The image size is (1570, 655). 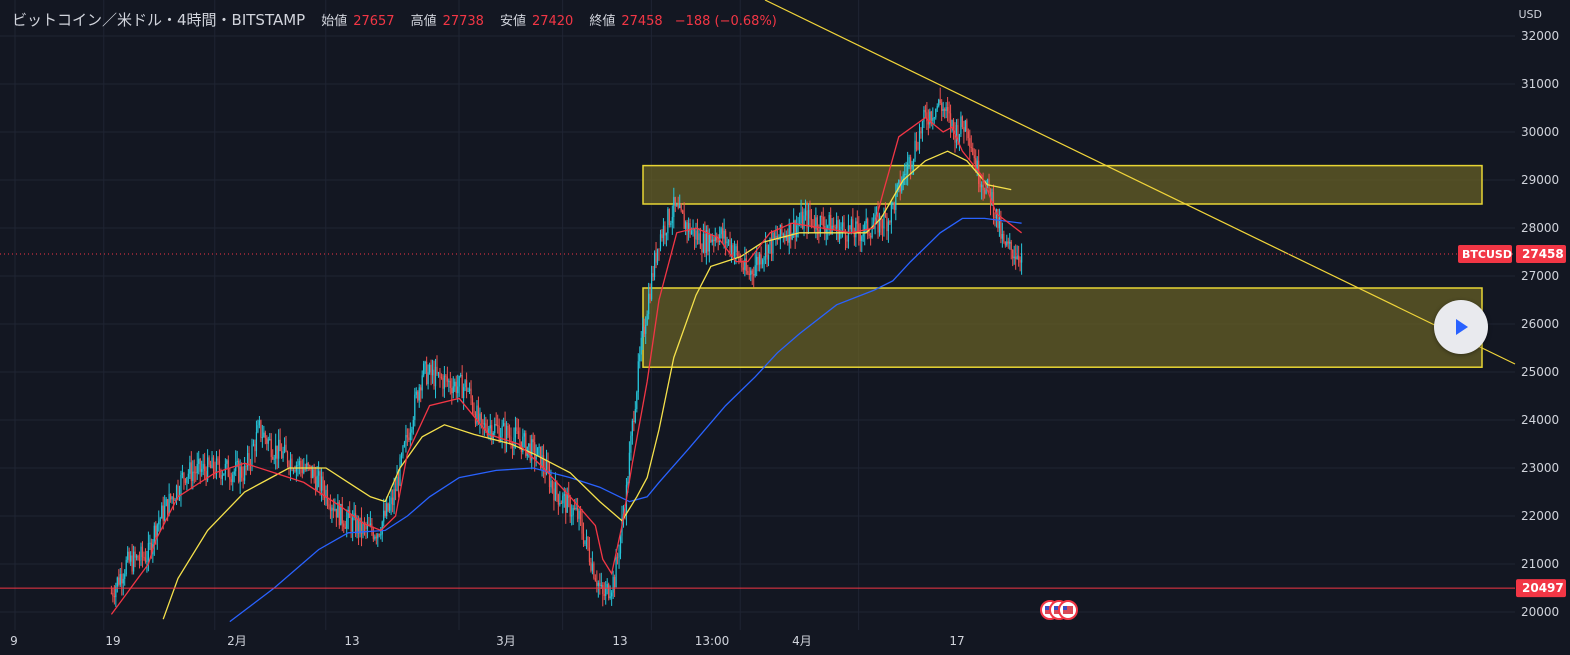 What do you see at coordinates (1461, 327) in the screenshot?
I see `play-button` at bounding box center [1461, 327].